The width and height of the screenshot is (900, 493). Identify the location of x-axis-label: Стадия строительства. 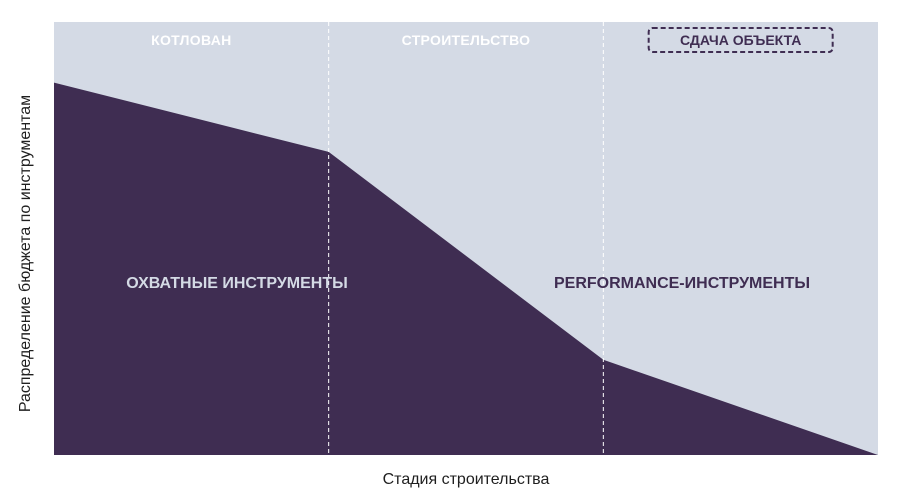
(466, 479).